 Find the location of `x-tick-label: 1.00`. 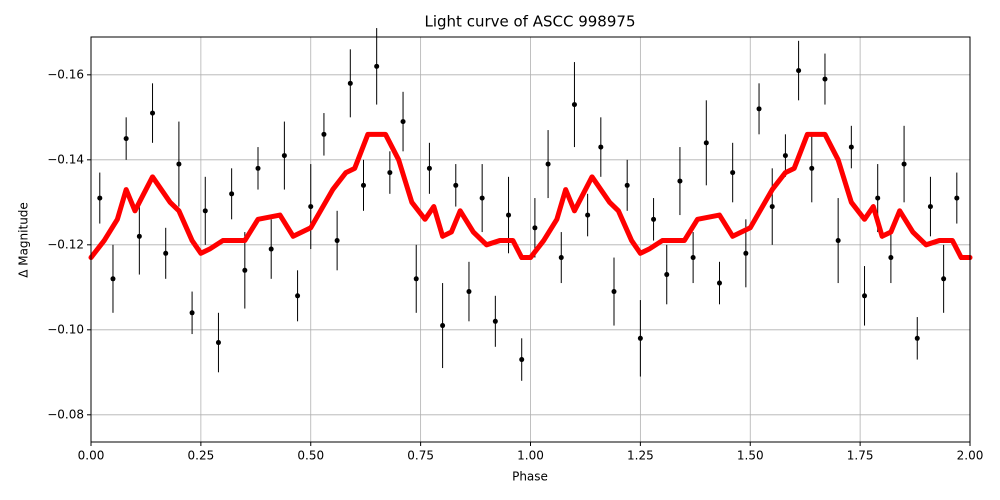

x-tick-label: 1.00 is located at coordinates (530, 456).